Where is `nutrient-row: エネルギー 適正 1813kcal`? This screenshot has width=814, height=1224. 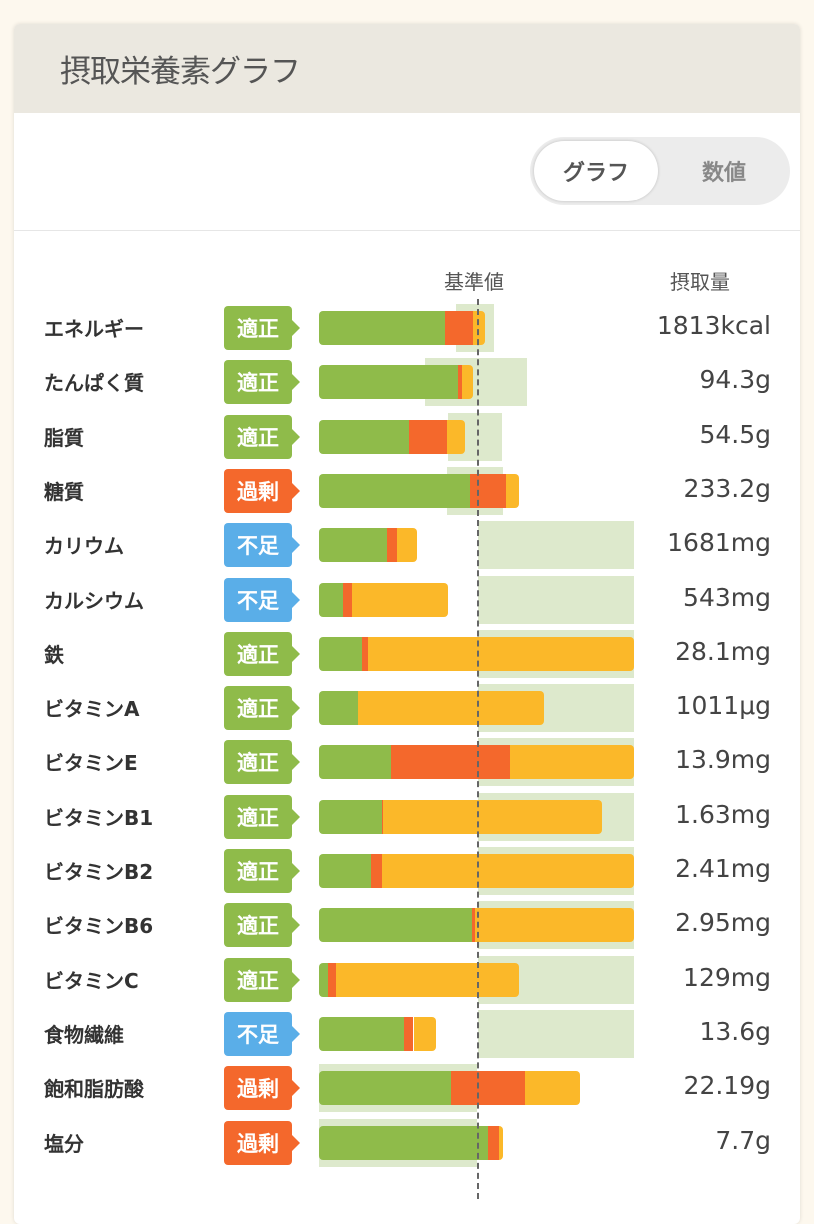 nutrient-row: エネルギー 適正 1813kcal is located at coordinates (407, 328).